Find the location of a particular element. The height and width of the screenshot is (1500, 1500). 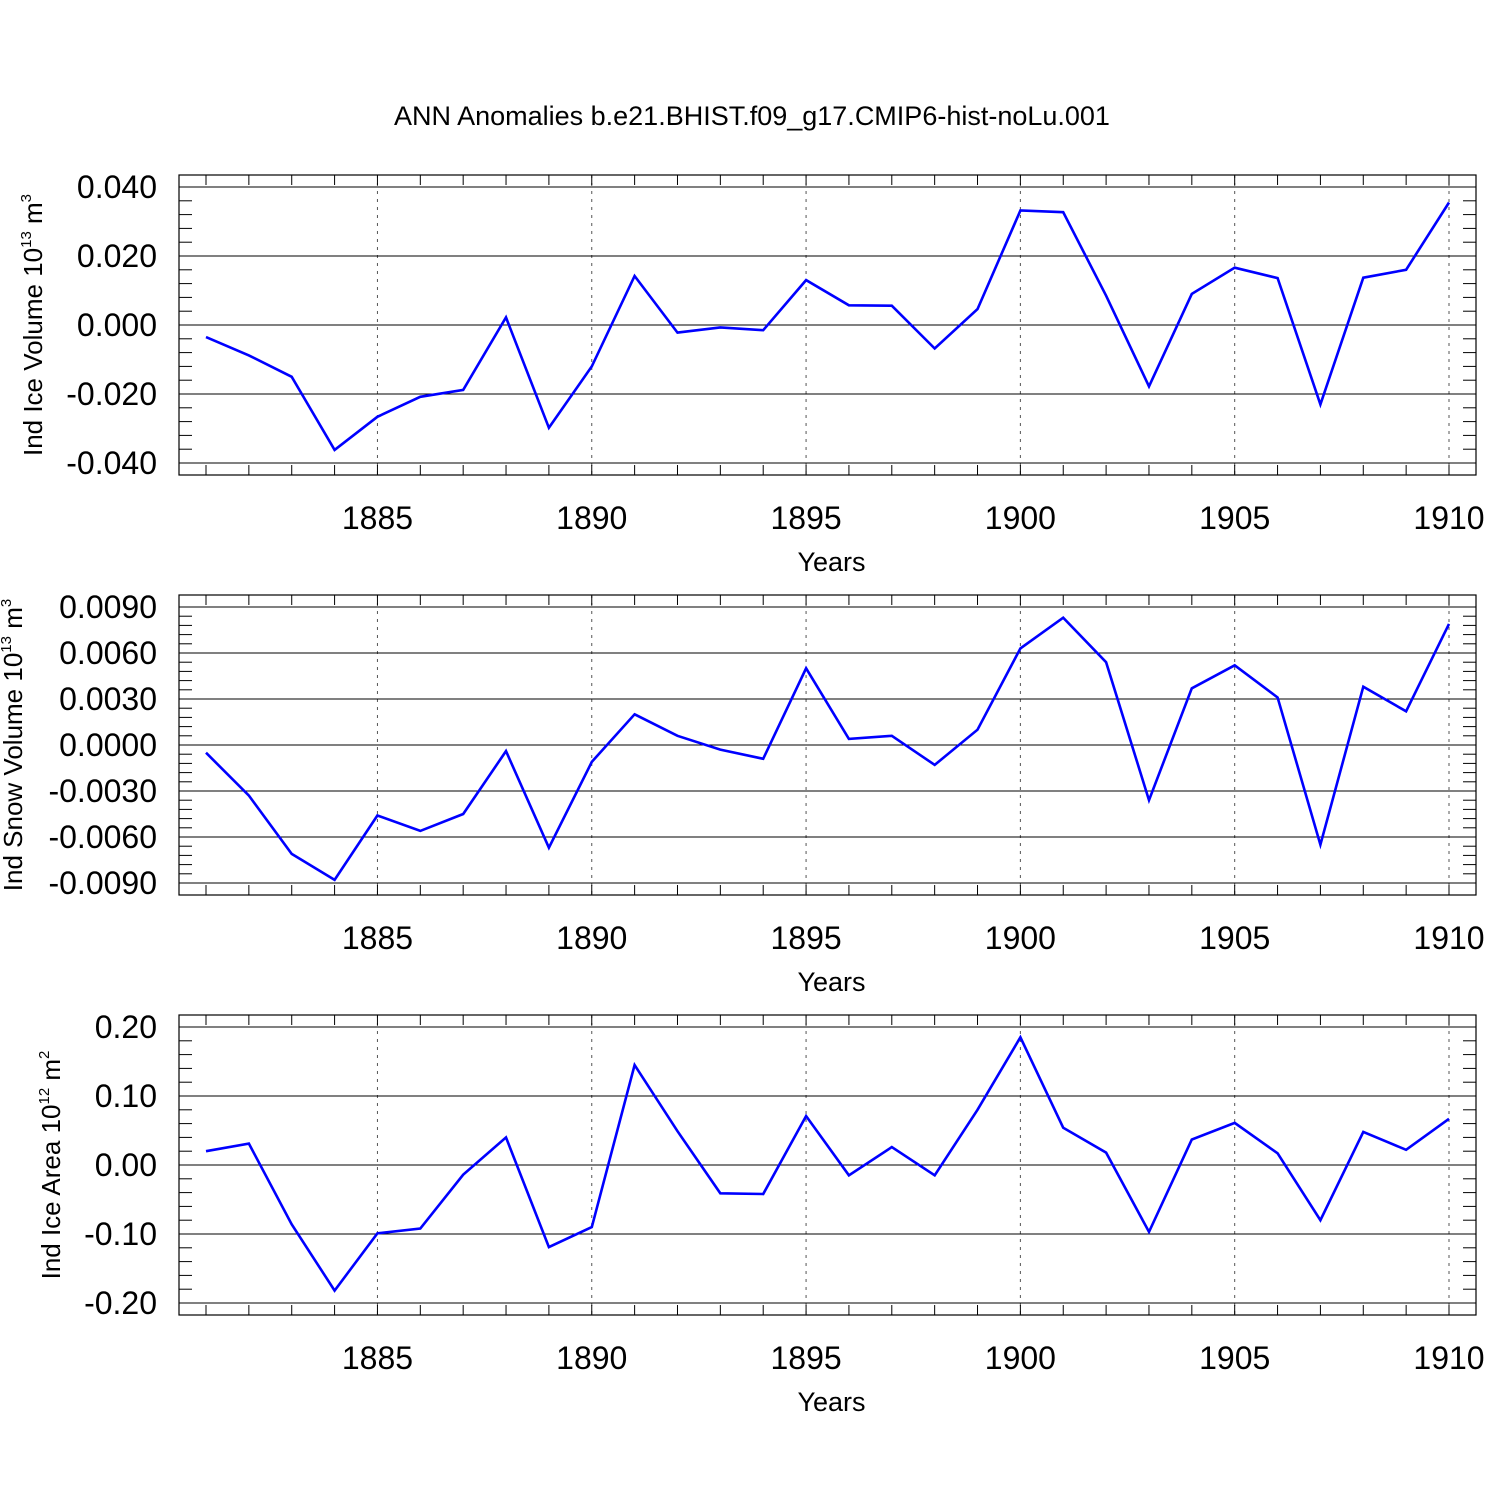

y-axis-label: Ind Snow Volume 1013 m3 is located at coordinates (14, 745).